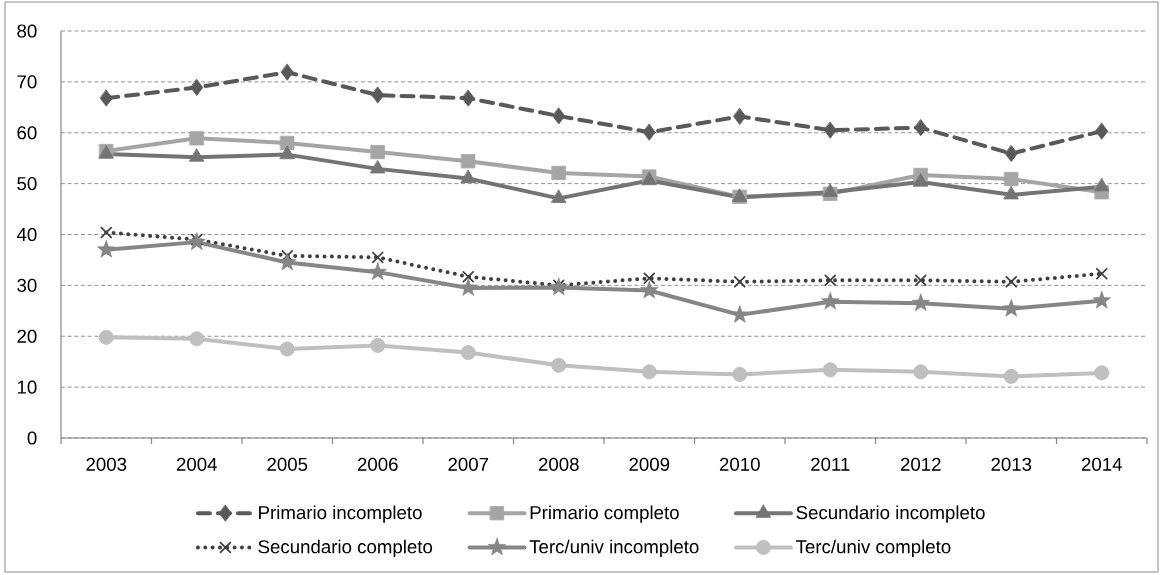 The width and height of the screenshot is (1162, 575). What do you see at coordinates (287, 464) in the screenshot?
I see `x-tick-label: 2005` at bounding box center [287, 464].